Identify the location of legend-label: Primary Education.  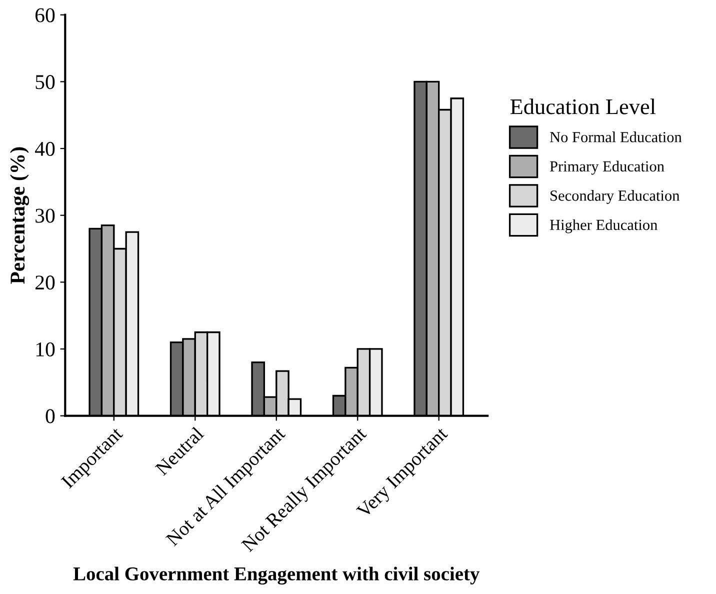
(607, 167).